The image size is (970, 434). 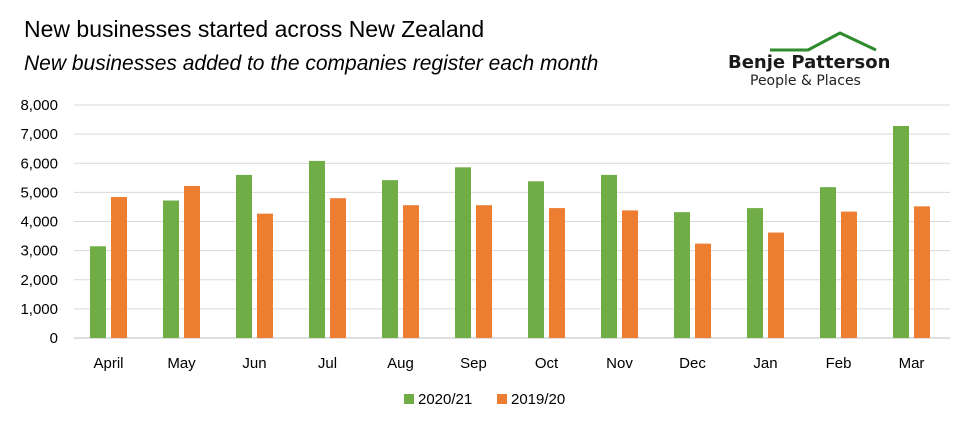 I want to click on y-tick-label: 1,000, so click(x=39, y=309).